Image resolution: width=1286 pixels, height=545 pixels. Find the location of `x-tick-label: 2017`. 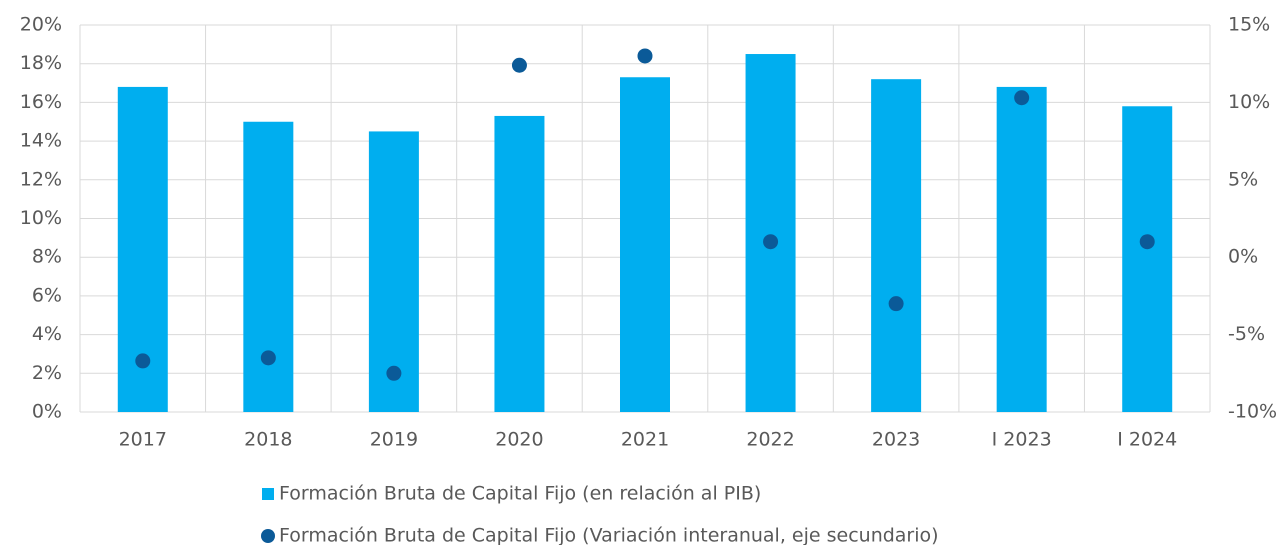

x-tick-label: 2017 is located at coordinates (143, 440).